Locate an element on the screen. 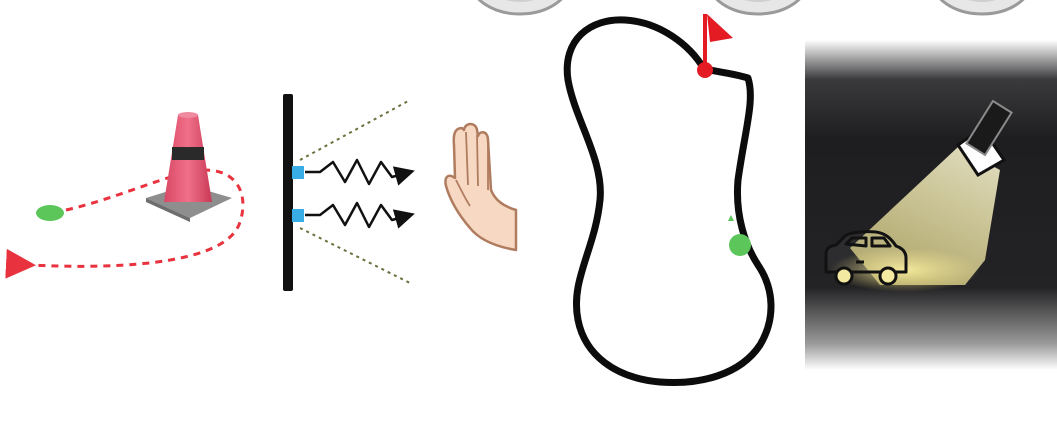 This screenshot has width=1057, height=425. start-dot-icon is located at coordinates (50, 213).